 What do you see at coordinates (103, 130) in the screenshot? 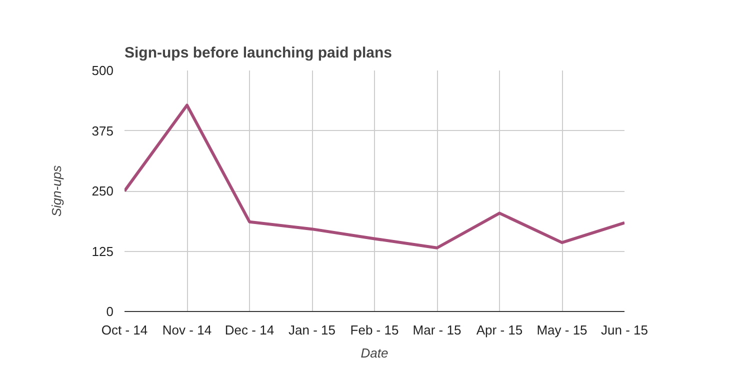
I see `y-tick-label: 375` at bounding box center [103, 130].